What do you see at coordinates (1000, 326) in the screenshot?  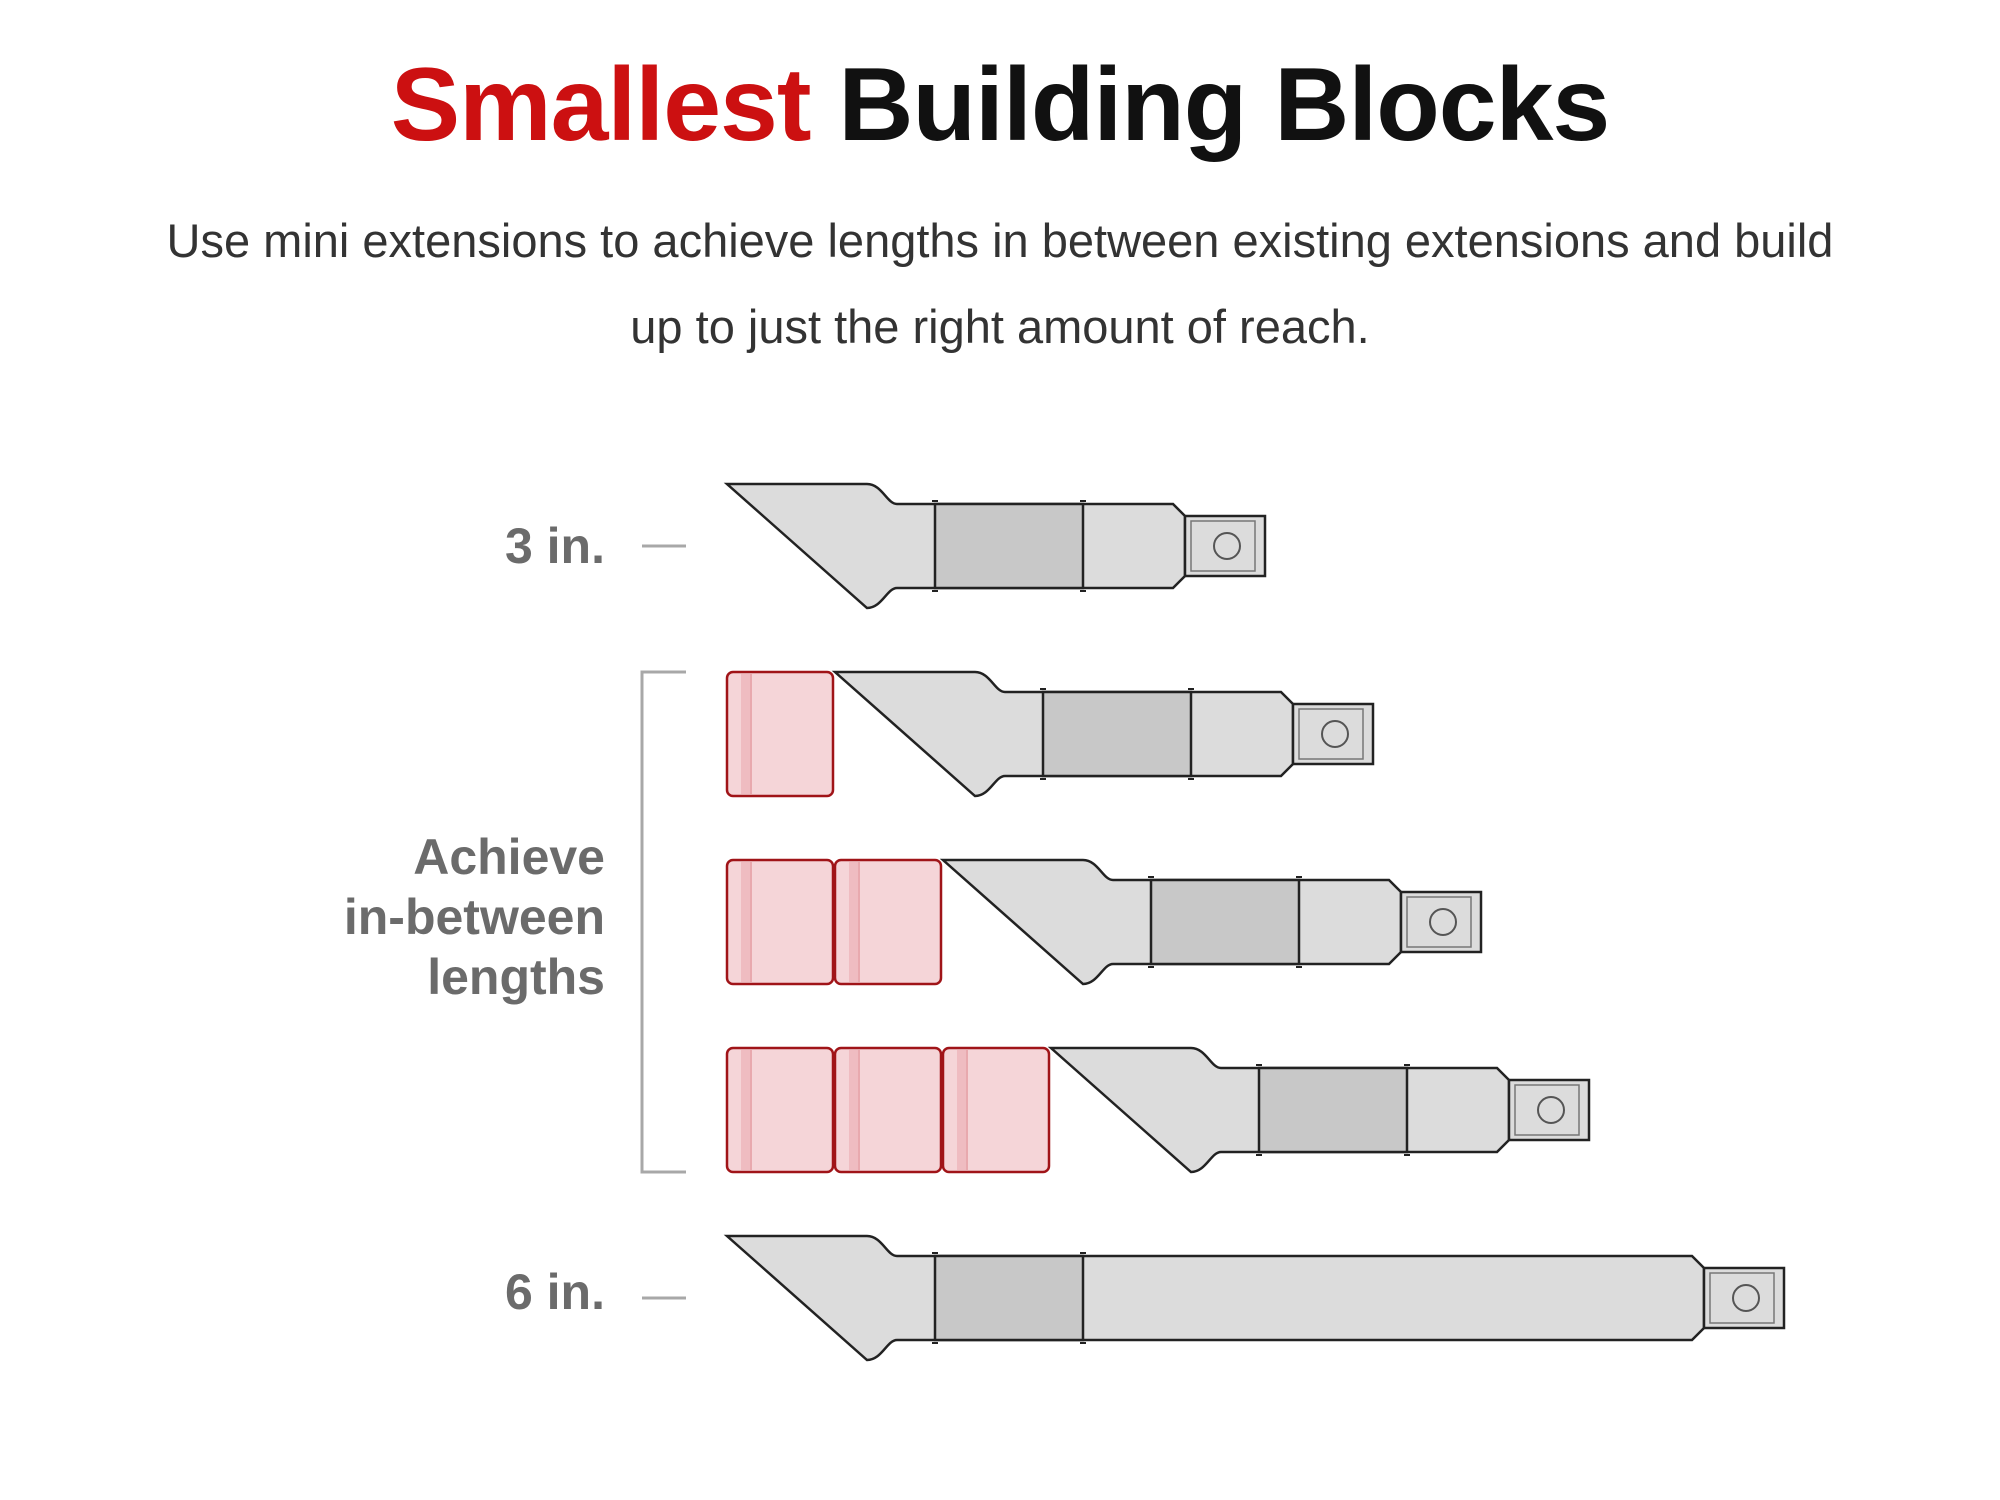 I see `subtitle-line-2: up to just the right amount of reach.` at bounding box center [1000, 326].